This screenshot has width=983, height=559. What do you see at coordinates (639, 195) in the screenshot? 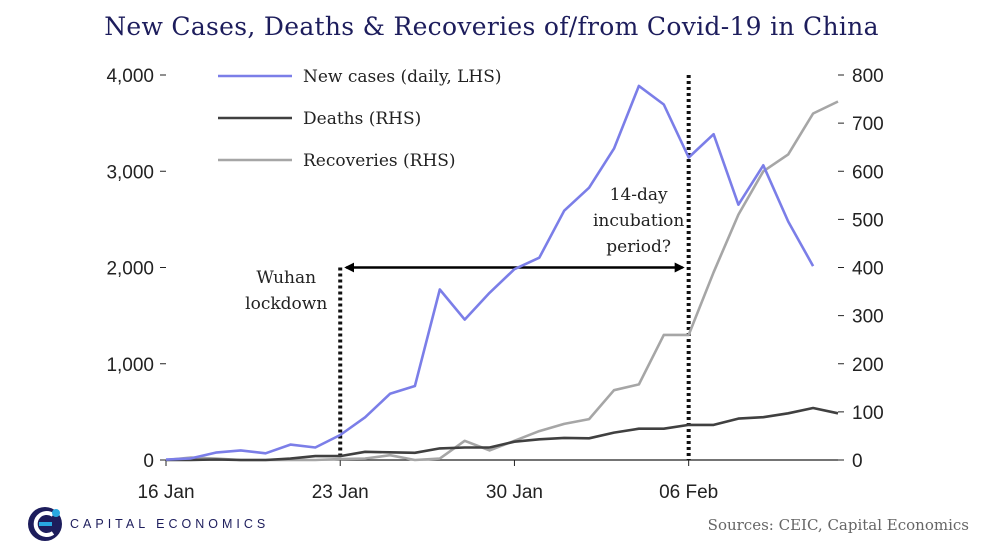
I see `incubation-label: 14-day` at bounding box center [639, 195].